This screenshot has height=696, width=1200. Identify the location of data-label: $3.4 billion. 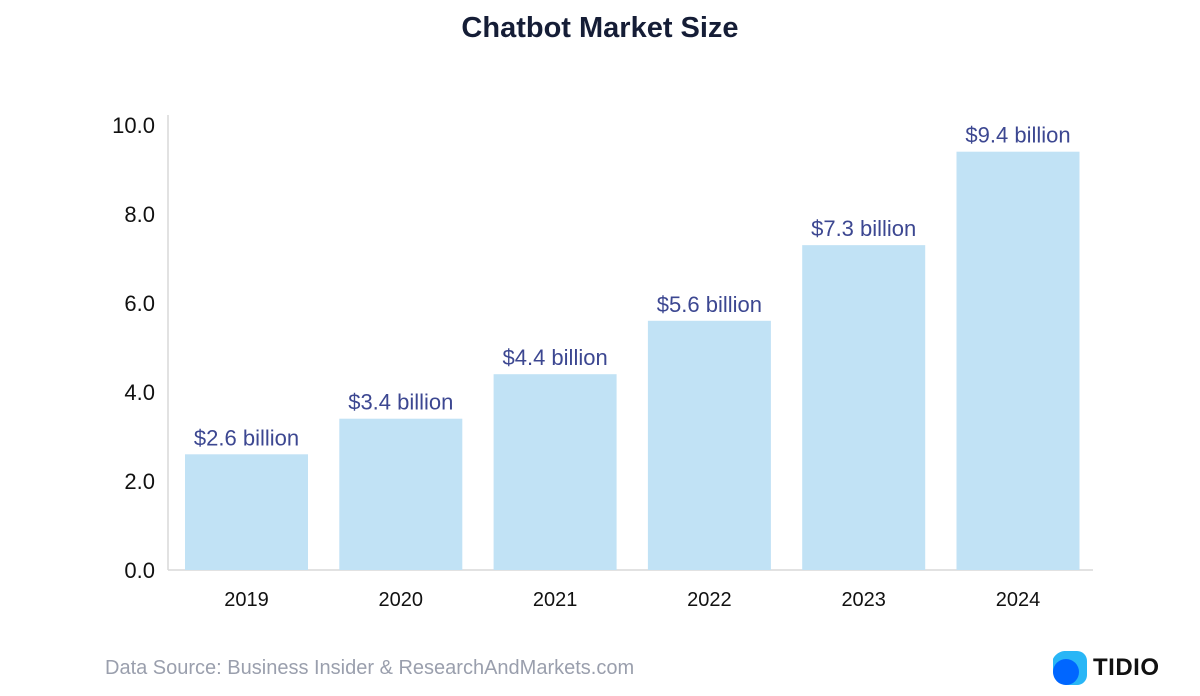
(400, 402).